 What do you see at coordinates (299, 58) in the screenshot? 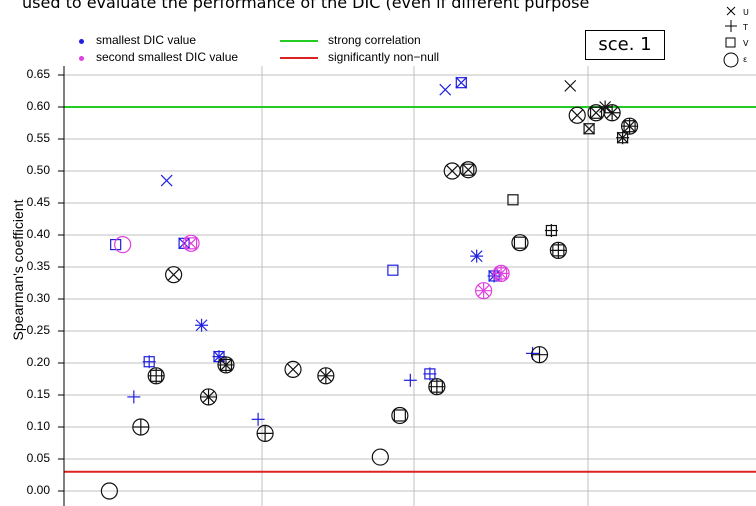
I see `legend-red-line` at bounding box center [299, 58].